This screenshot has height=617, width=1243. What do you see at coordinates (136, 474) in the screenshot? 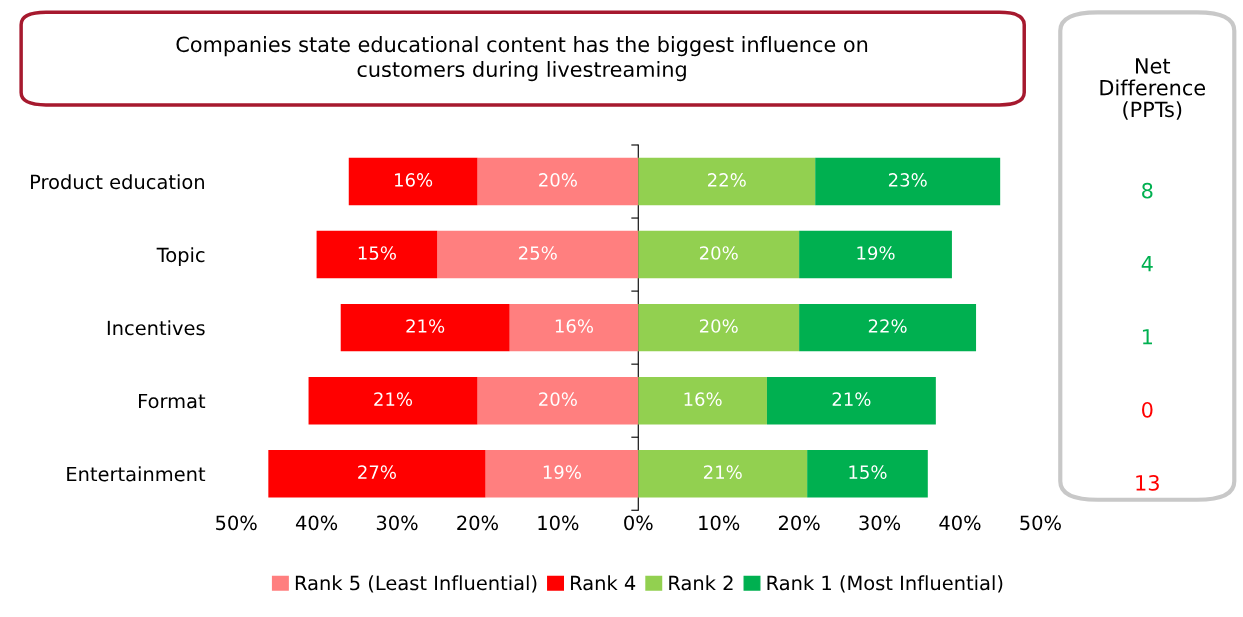
I see `y-tick-label: Entertainment` at bounding box center [136, 474].